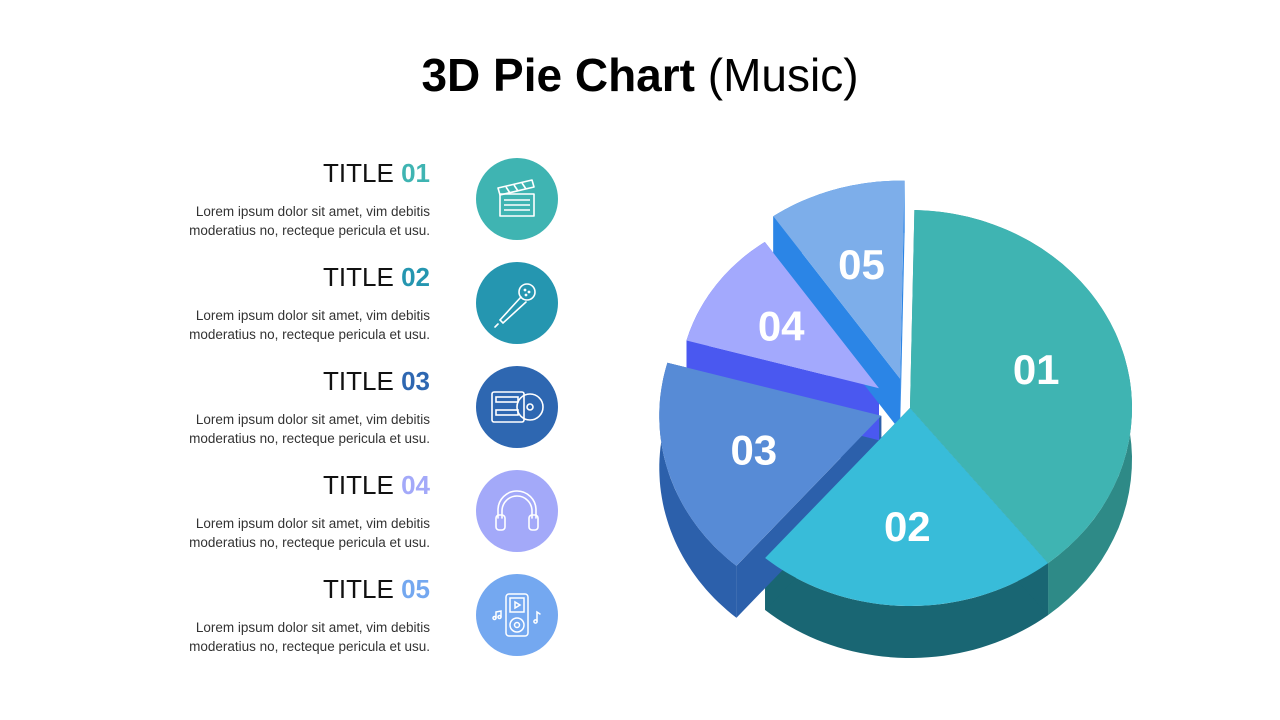 This screenshot has width=1280, height=720. I want to click on pie-label-02: 02, so click(907, 526).